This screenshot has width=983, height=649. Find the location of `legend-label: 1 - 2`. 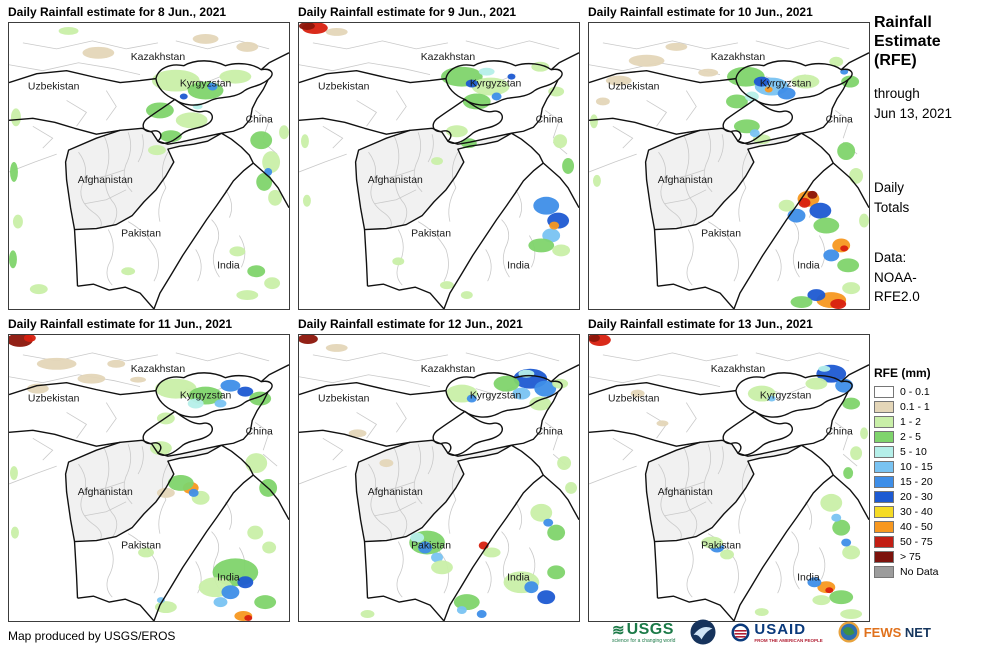

legend-label: 1 - 2 is located at coordinates (911, 422).